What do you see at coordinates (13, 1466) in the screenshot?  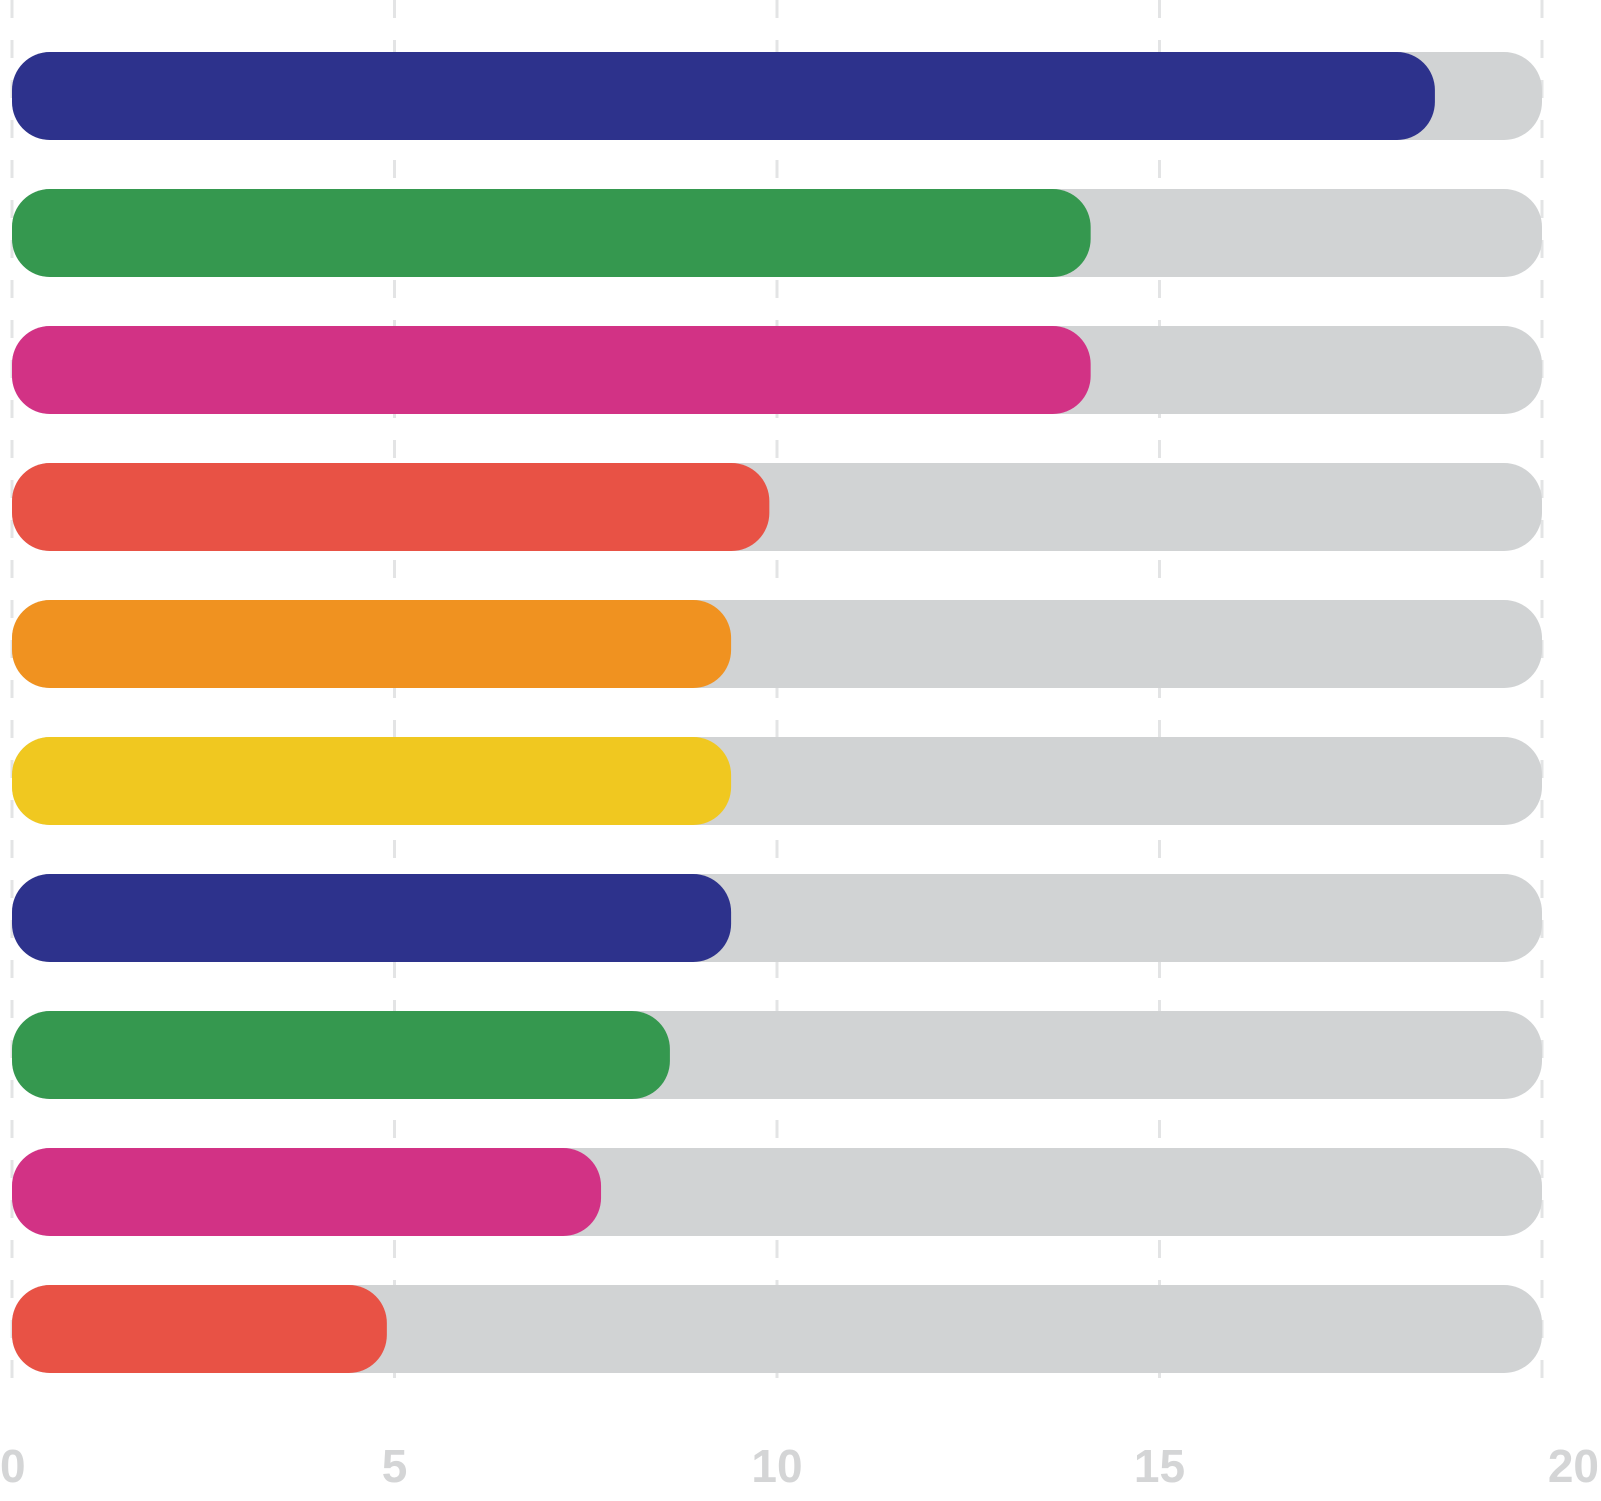 I see `x-tick-label: 0` at bounding box center [13, 1466].